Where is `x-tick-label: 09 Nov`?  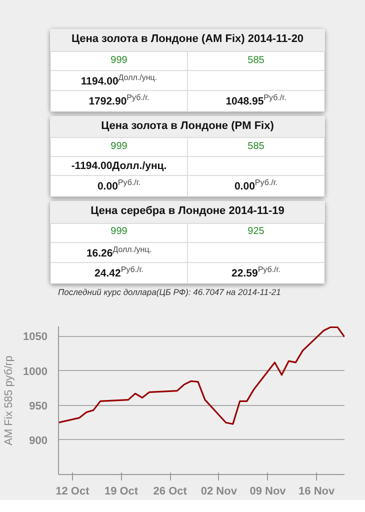 x-tick-label: 09 Nov is located at coordinates (268, 492).